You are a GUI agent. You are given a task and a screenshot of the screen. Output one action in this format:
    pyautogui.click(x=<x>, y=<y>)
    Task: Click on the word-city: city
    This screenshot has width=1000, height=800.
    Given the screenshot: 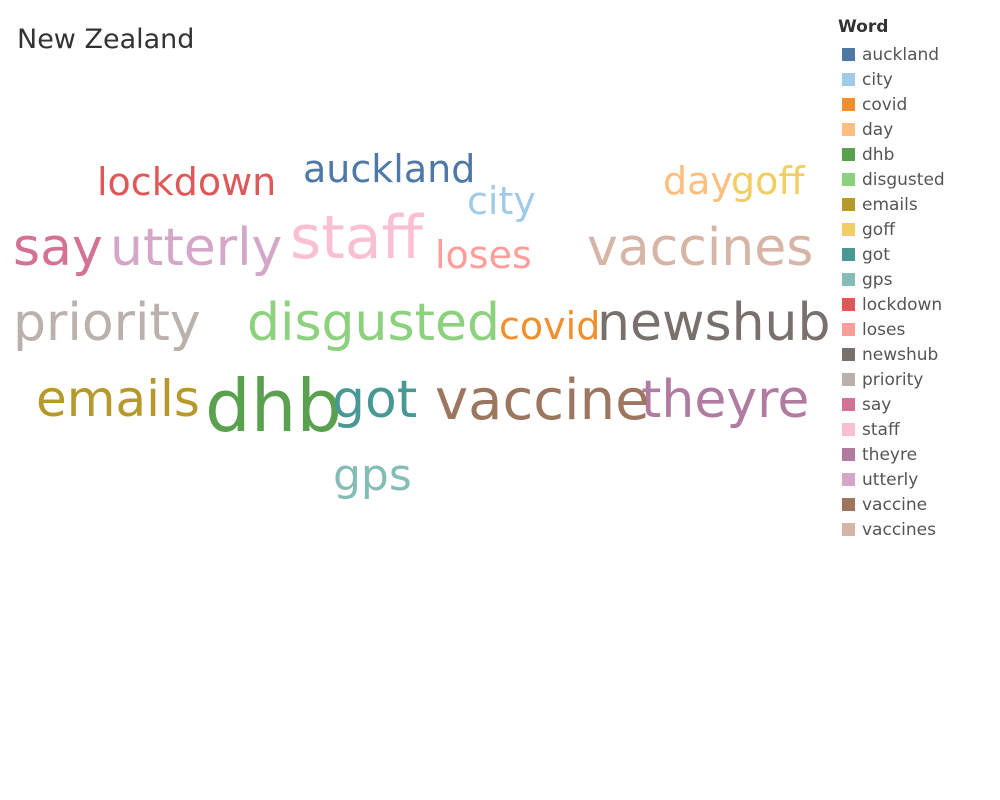 What is the action you would take?
    pyautogui.click(x=501, y=201)
    